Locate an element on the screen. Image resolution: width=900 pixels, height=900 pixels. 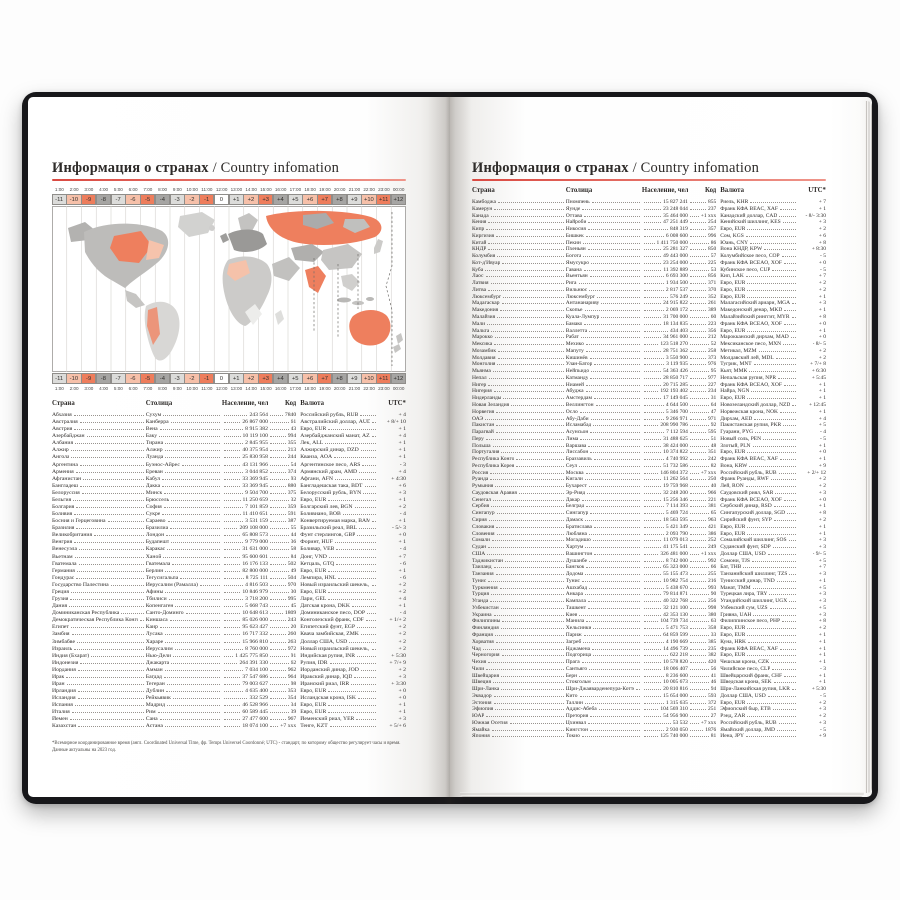
map-middle-east is located at coordinates (286, 269).